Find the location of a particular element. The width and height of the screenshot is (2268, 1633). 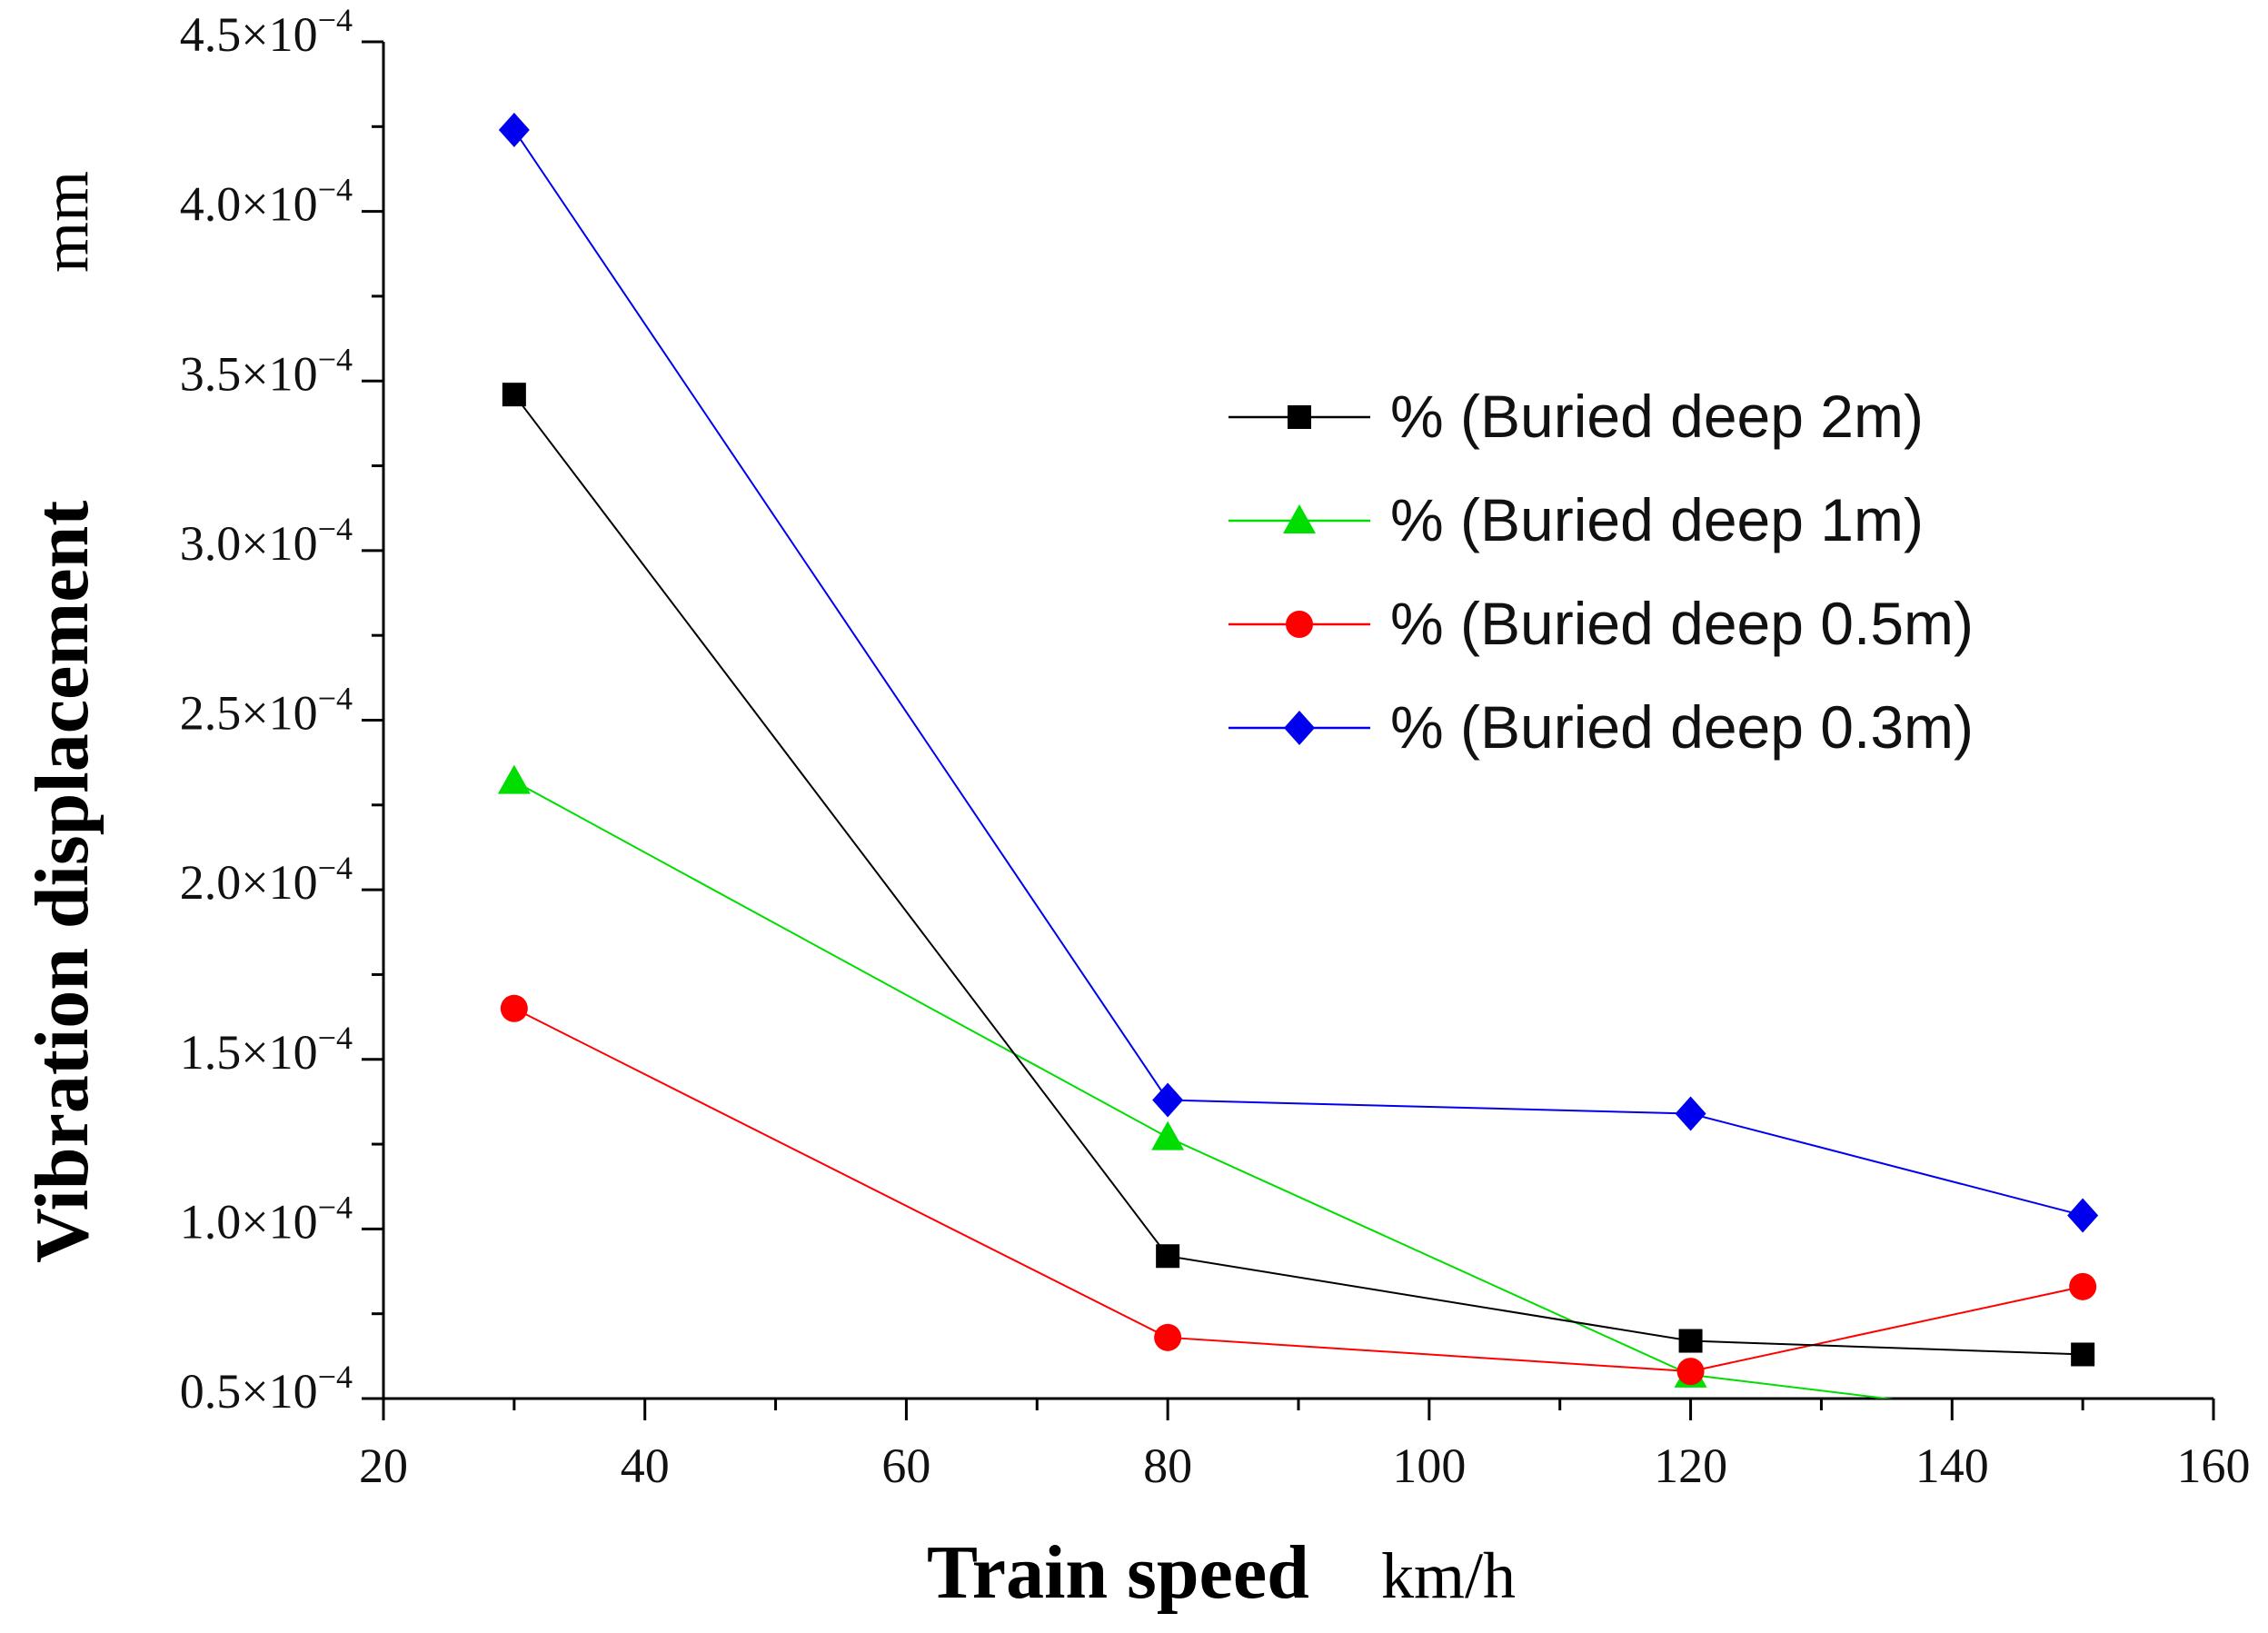

x-tick-label: 120 is located at coordinates (1690, 1466).